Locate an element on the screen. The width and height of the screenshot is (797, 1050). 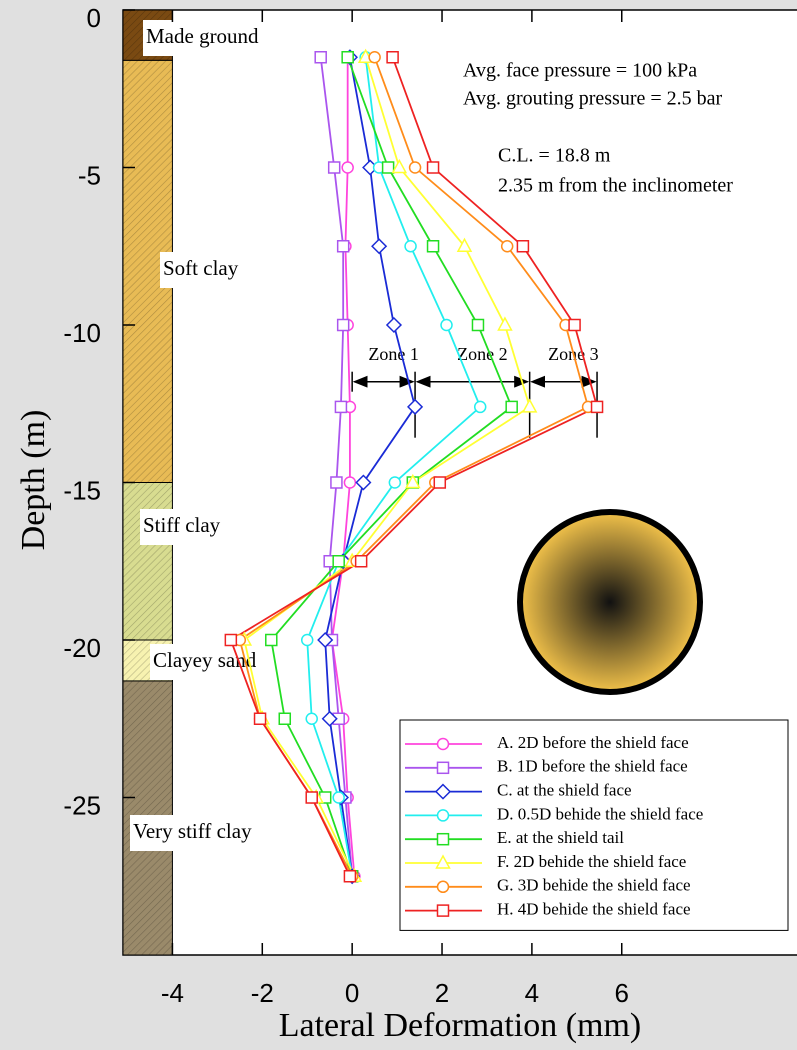
annotation: Avg. face pressure = 100 kPa is located at coordinates (580, 71).